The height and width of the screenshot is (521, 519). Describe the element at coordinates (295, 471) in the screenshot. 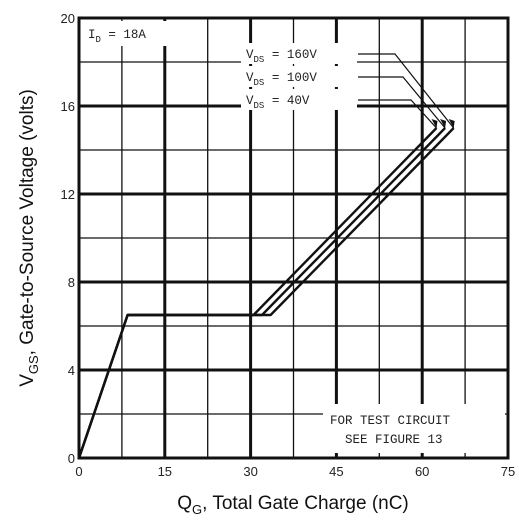

I see `x-tick-labels: 0 15 30 45 60 75` at that location.